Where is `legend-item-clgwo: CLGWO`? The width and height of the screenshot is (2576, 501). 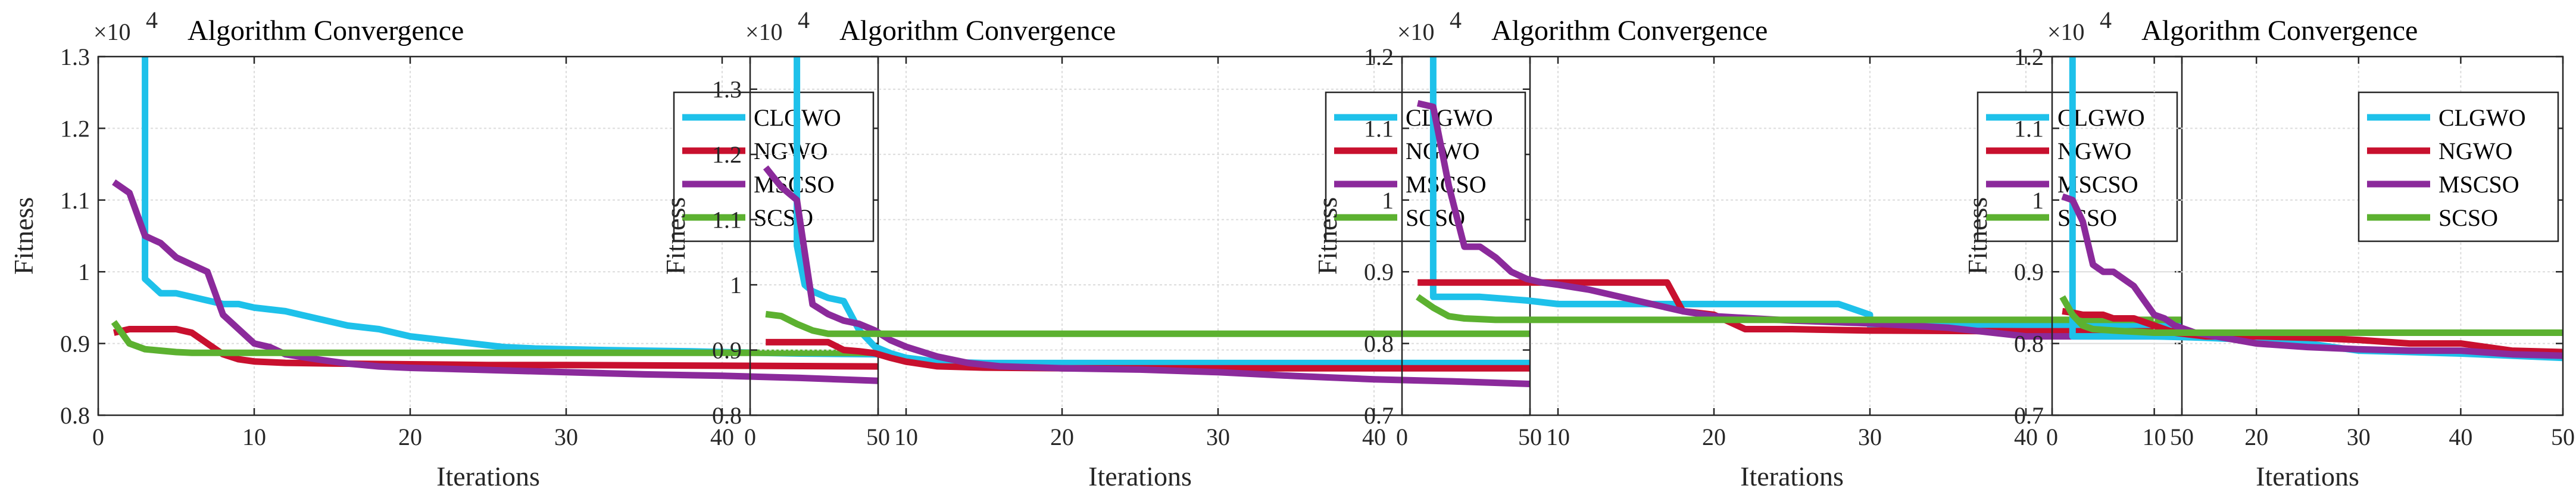 legend-item-clgwo: CLGWO is located at coordinates (2446, 117).